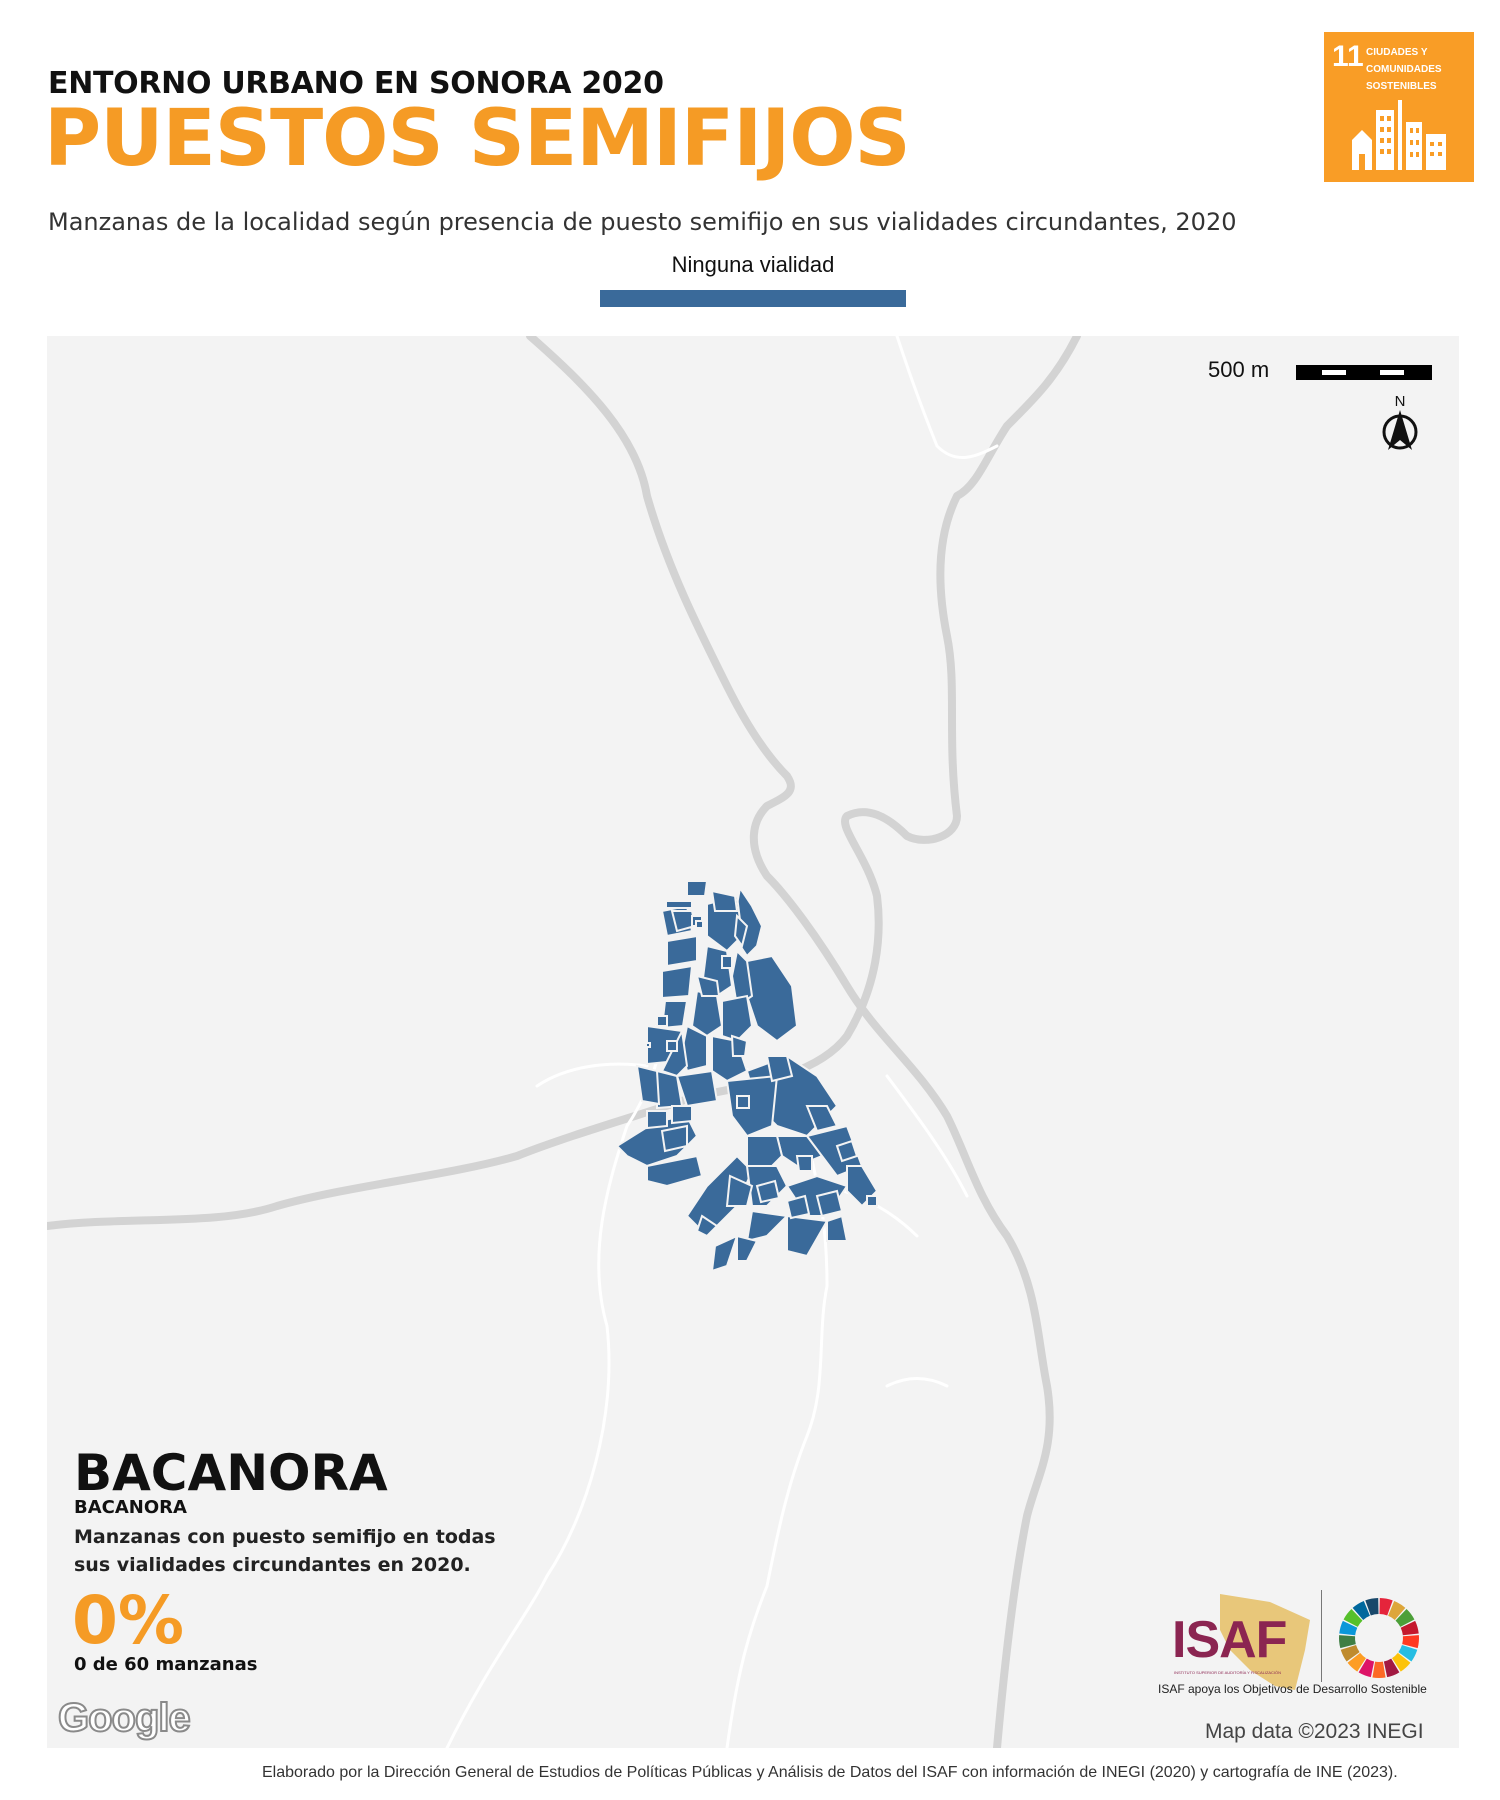 Image resolution: width=1500 pixels, height=1800 pixels. I want to click on north-arrow-icon: N, so click(1400, 421).